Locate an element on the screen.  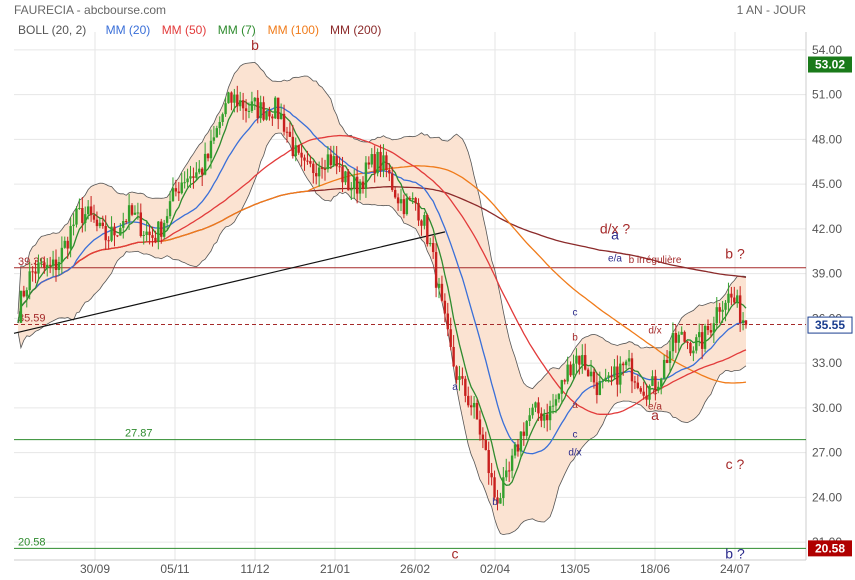
level-label: 35.59 is located at coordinates (32, 318).